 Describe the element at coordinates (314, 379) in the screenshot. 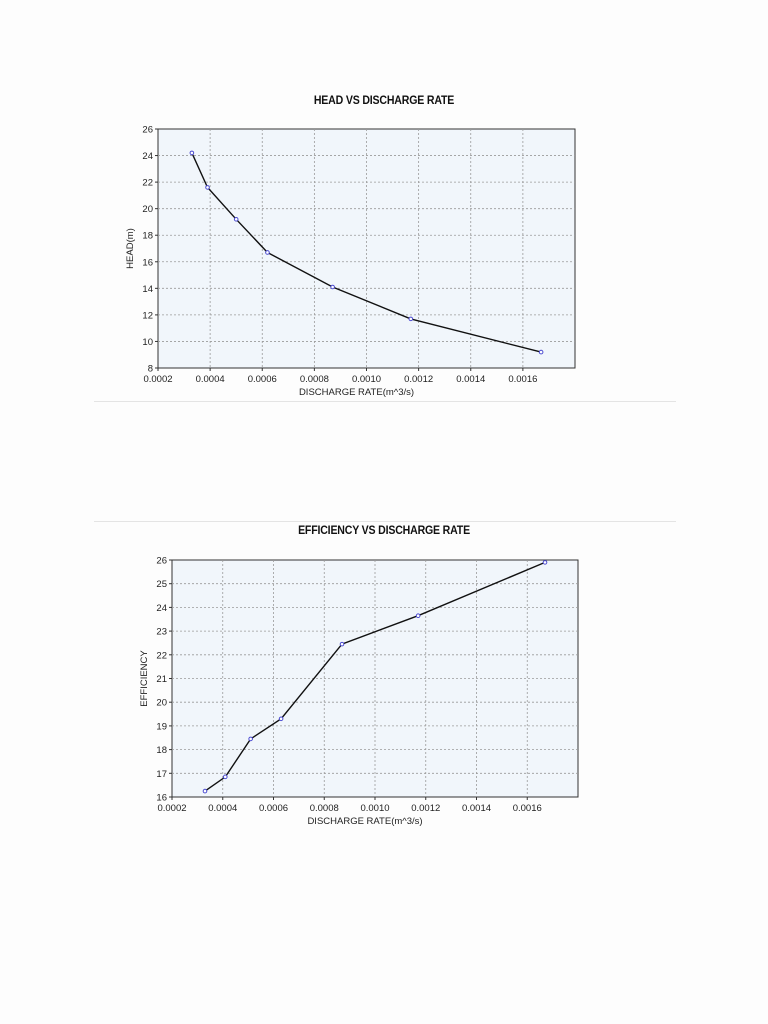

I see `head-x-tick-label: 0.0008` at that location.